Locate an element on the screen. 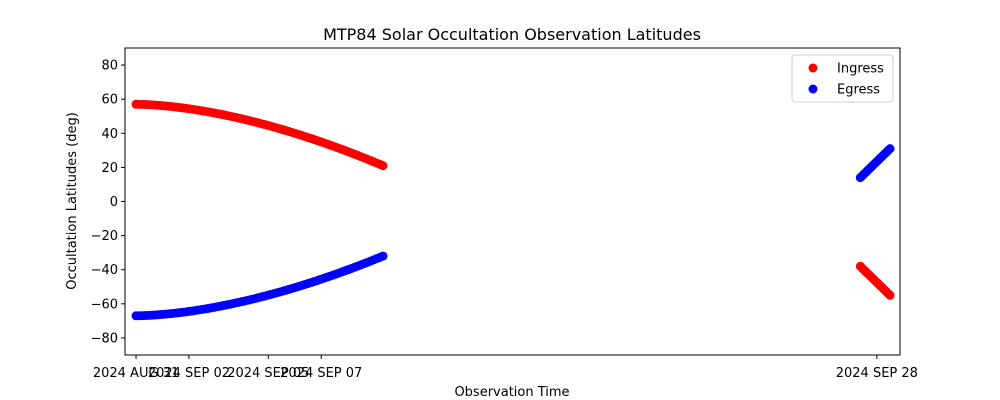 Image resolution: width=1000 pixels, height=400 pixels. y-tick-label: −60 is located at coordinates (104, 304).